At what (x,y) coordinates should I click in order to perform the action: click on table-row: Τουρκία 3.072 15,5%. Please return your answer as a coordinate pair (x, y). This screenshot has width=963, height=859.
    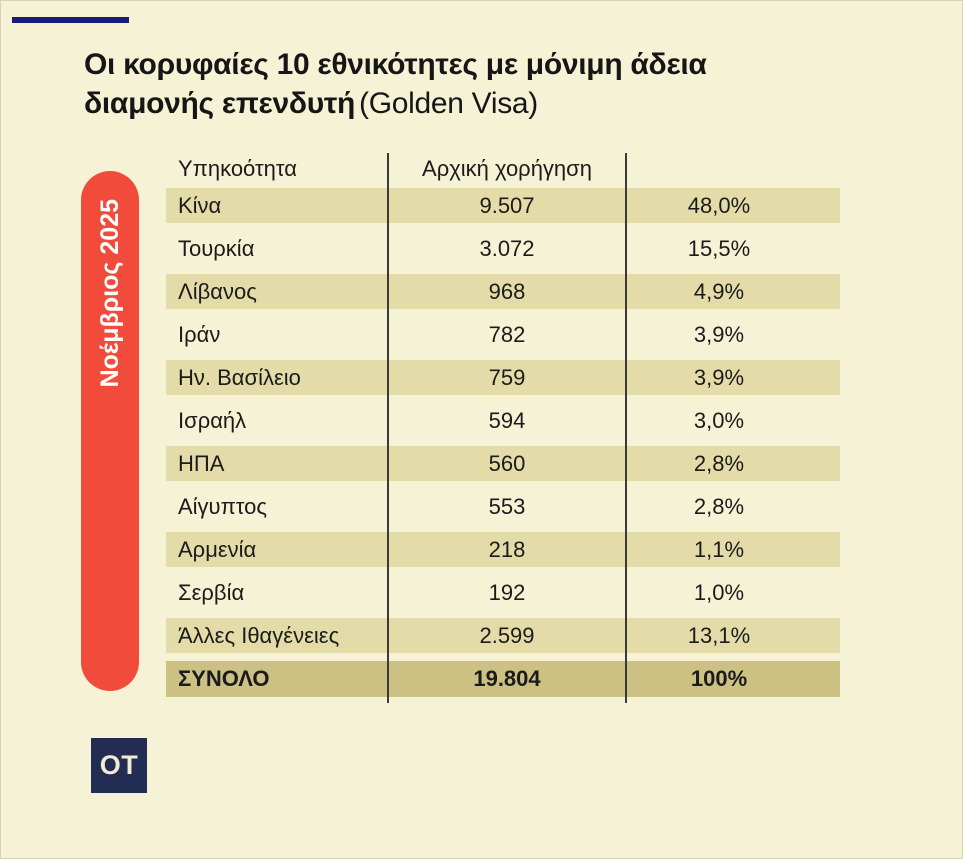
    Looking at the image, I should click on (503, 248).